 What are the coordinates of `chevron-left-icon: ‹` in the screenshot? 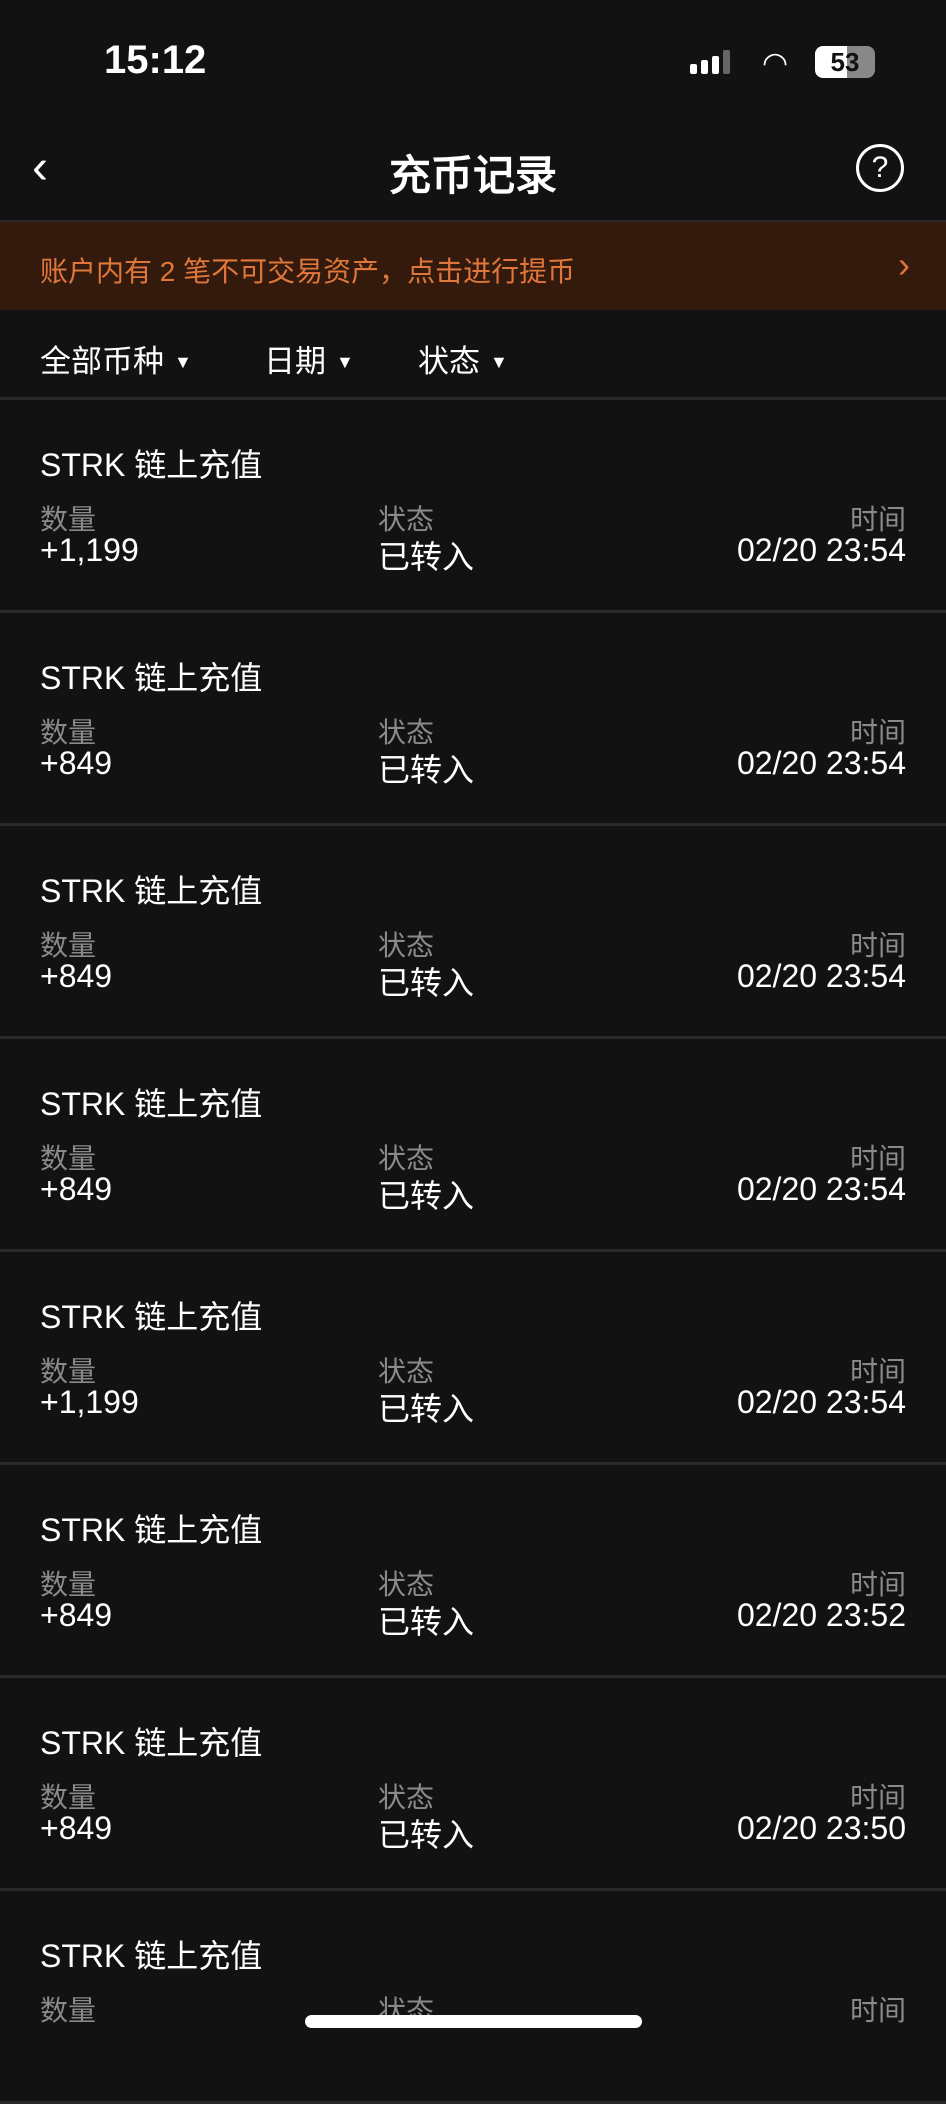 It's located at (40, 167).